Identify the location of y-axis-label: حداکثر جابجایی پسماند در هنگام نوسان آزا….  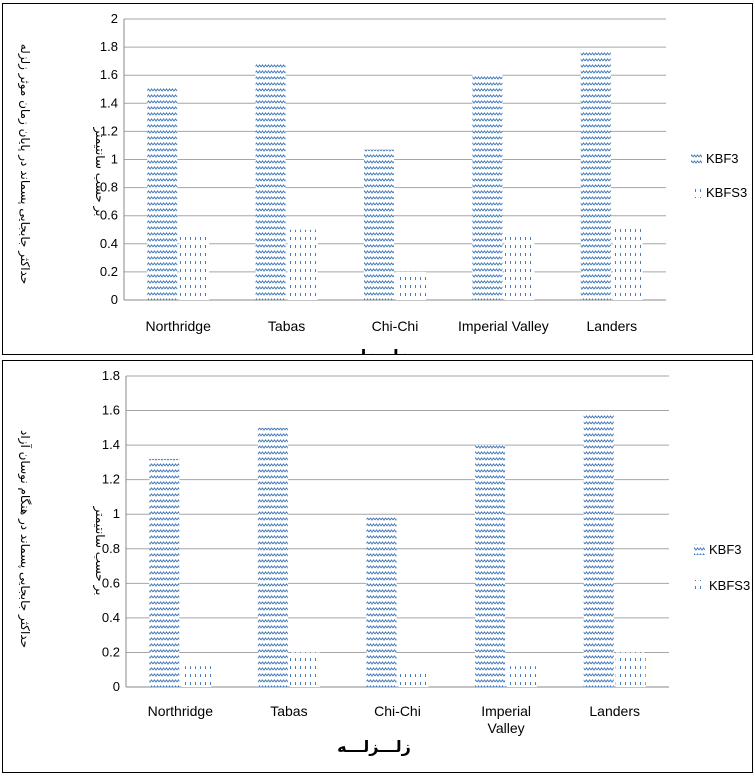
(25, 539).